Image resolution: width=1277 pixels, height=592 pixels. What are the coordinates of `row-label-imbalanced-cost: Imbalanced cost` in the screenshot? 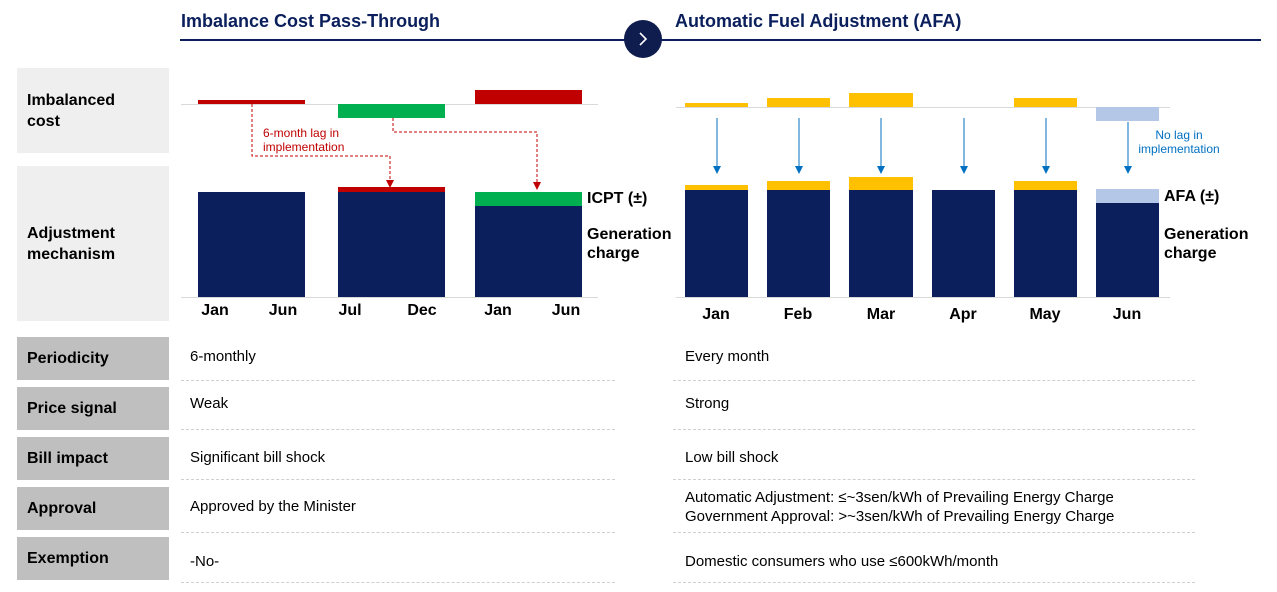 It's located at (93, 110).